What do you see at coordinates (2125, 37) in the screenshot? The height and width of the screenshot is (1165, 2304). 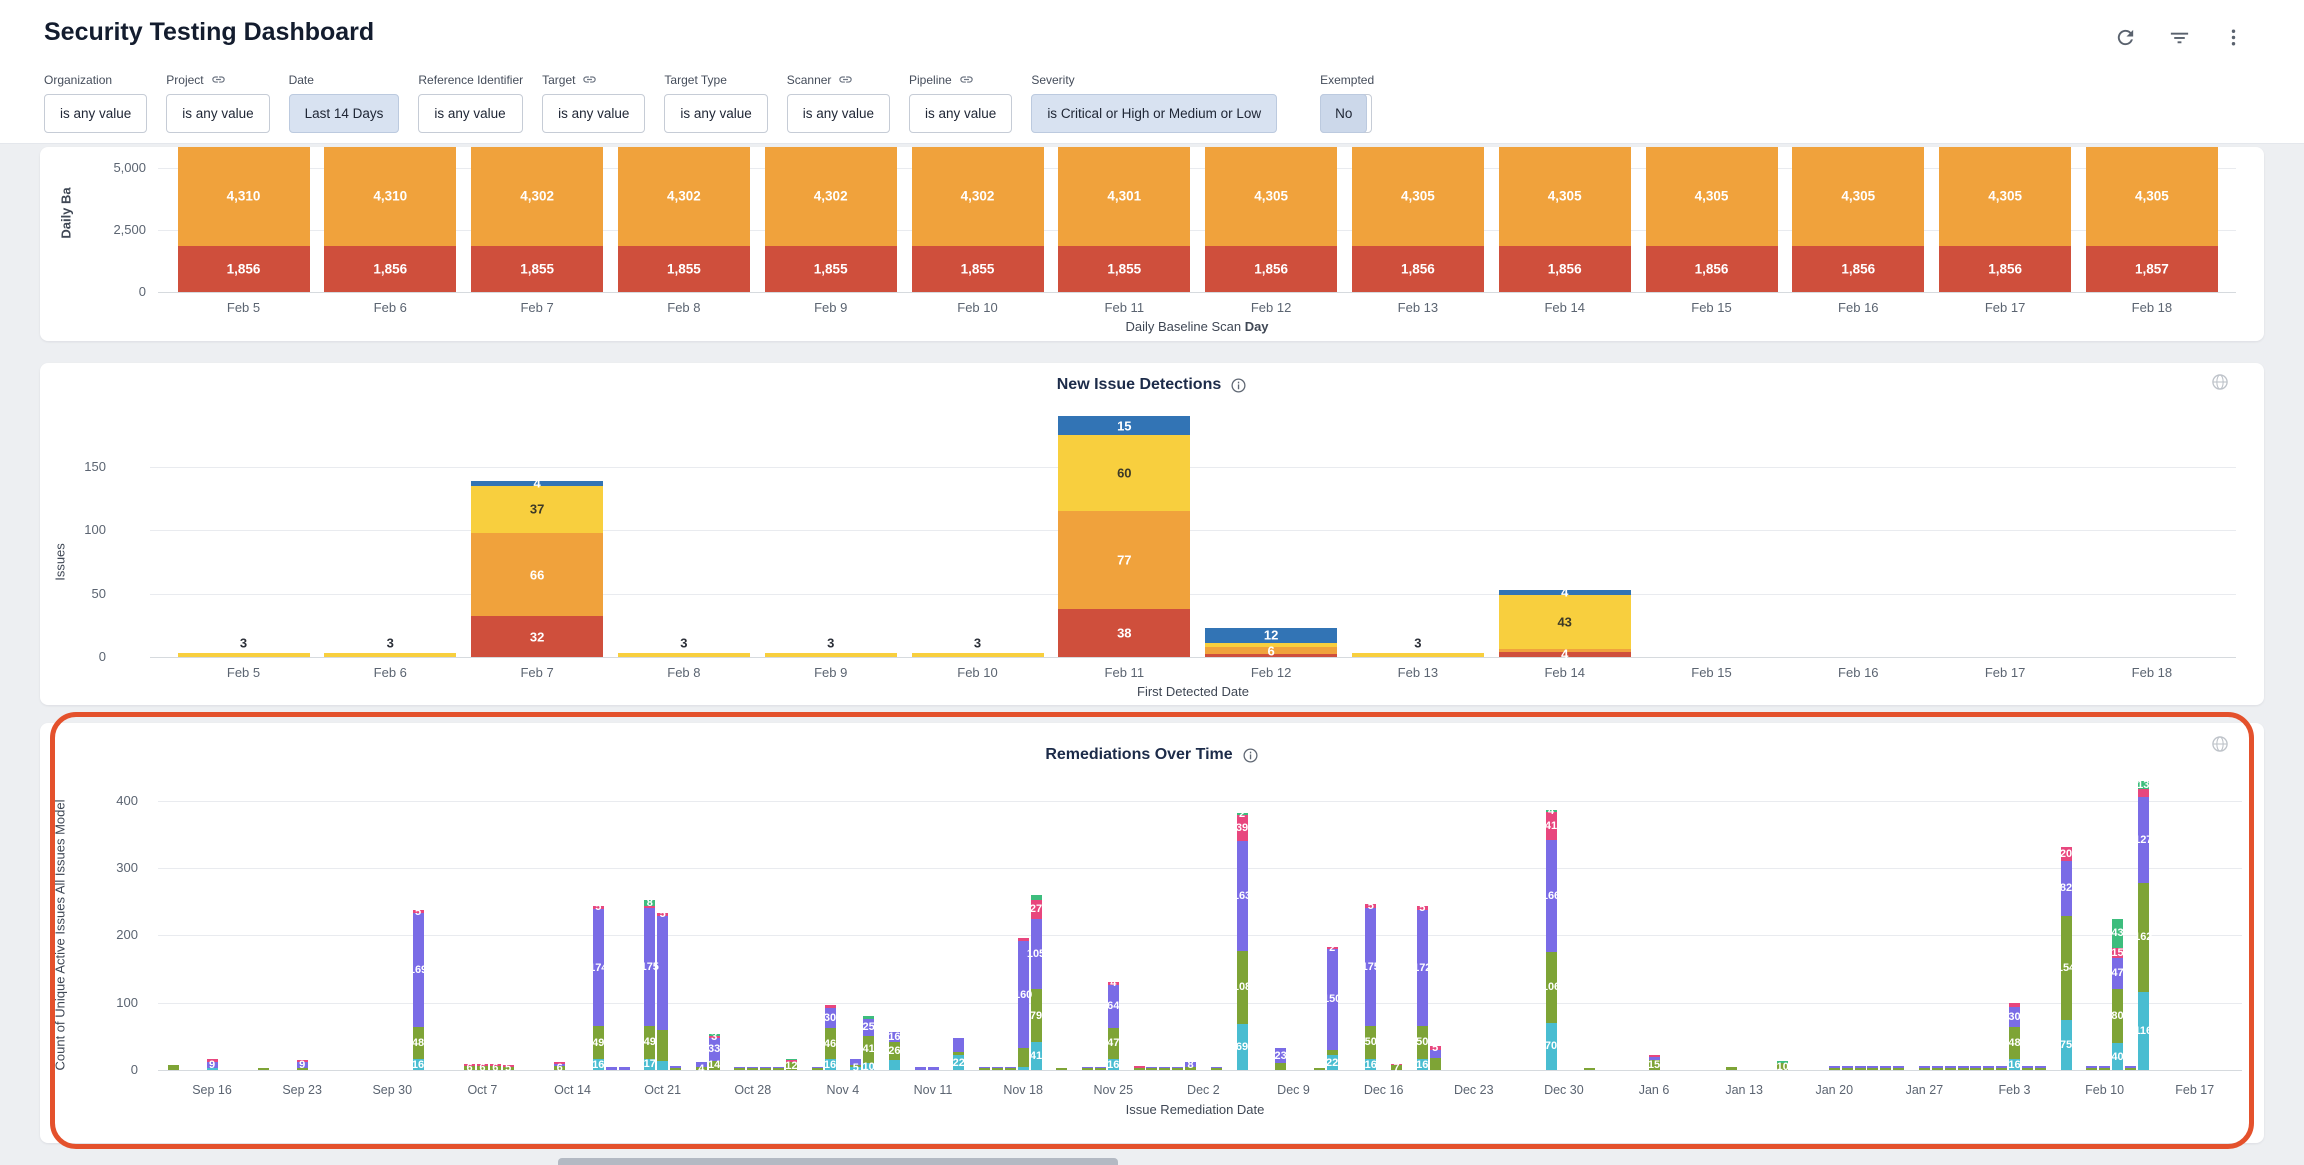 I see `refresh-icon` at bounding box center [2125, 37].